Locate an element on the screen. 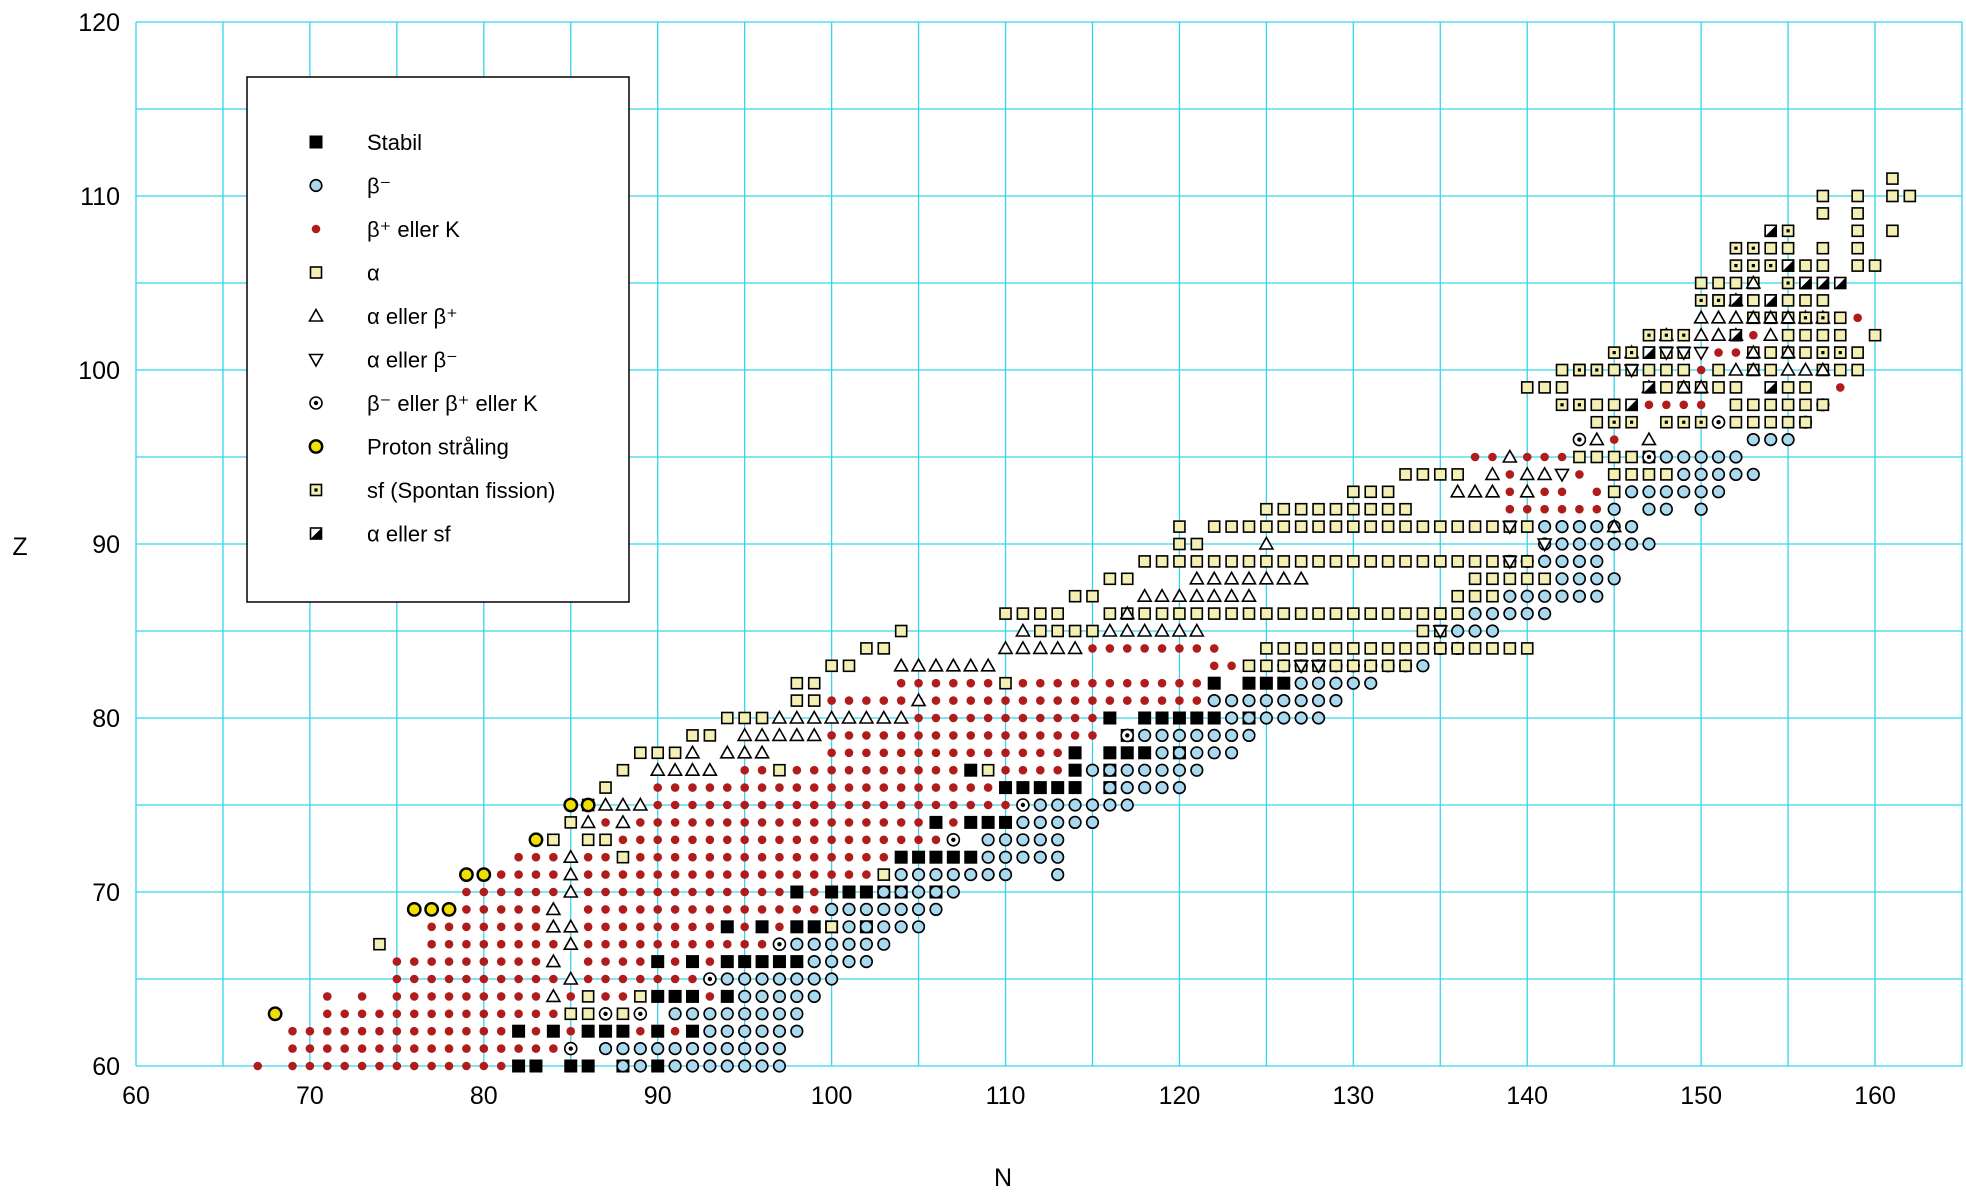  legend-label: Proton stråling is located at coordinates (438, 447).